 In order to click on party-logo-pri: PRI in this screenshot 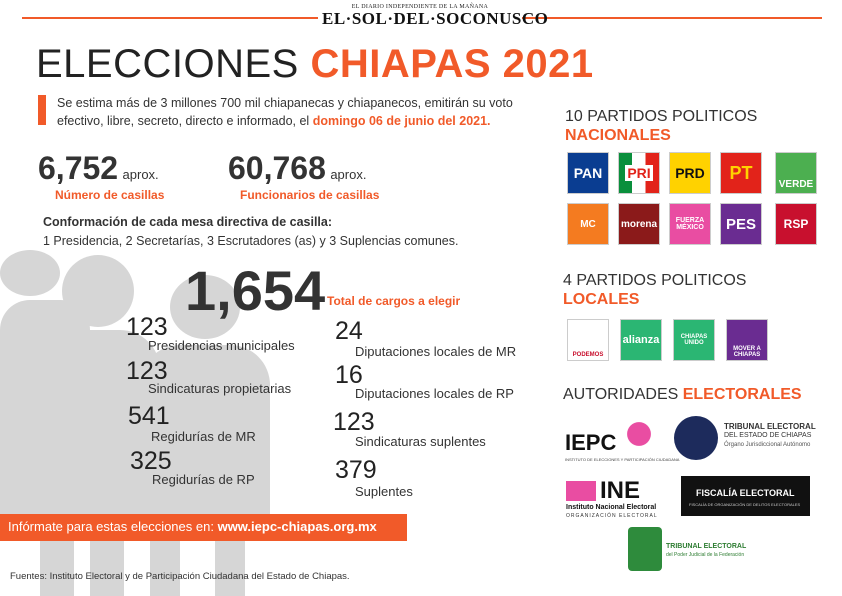, I will do `click(639, 173)`.